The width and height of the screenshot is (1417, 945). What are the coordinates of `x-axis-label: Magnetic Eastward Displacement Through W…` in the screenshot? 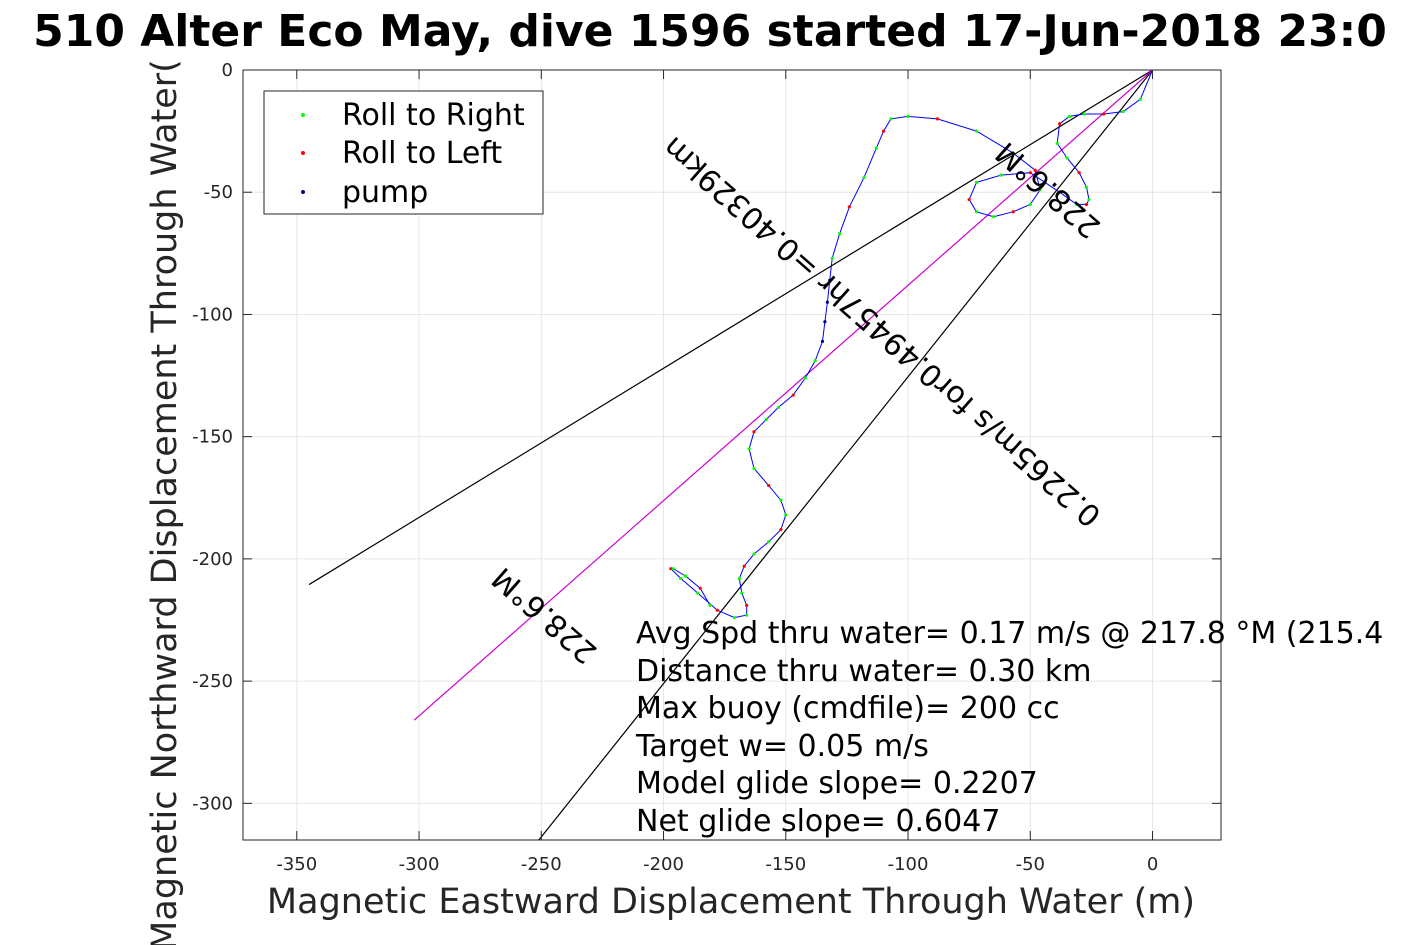 It's located at (731, 902).